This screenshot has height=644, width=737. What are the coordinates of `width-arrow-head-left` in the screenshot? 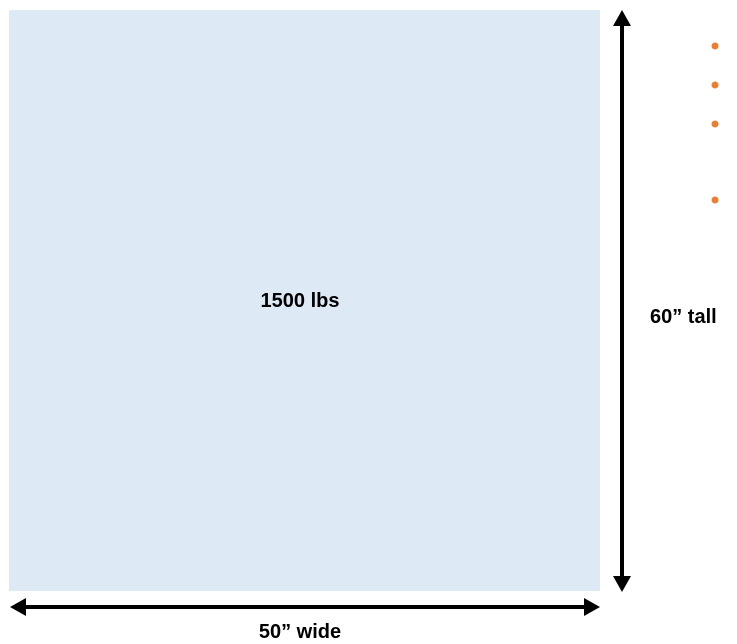 It's located at (18, 607).